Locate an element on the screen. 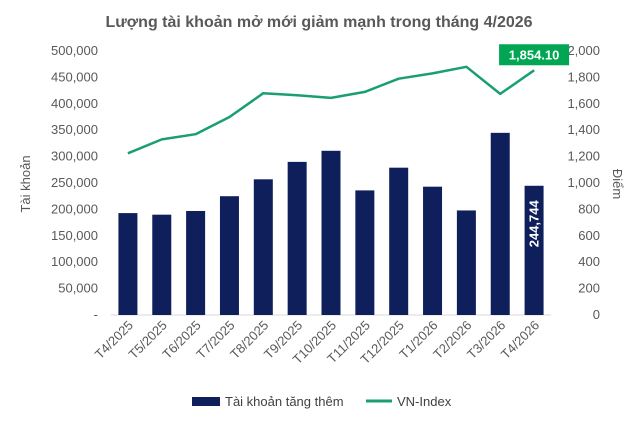  y-tick-label: - is located at coordinates (96, 314).